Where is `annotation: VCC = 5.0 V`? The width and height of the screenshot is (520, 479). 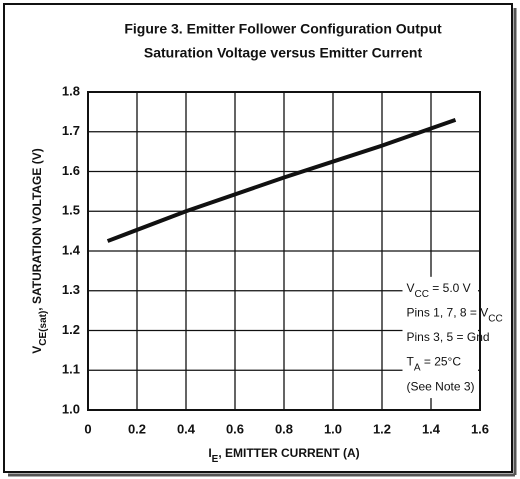
annotation: VCC = 5.0 V is located at coordinates (439, 290).